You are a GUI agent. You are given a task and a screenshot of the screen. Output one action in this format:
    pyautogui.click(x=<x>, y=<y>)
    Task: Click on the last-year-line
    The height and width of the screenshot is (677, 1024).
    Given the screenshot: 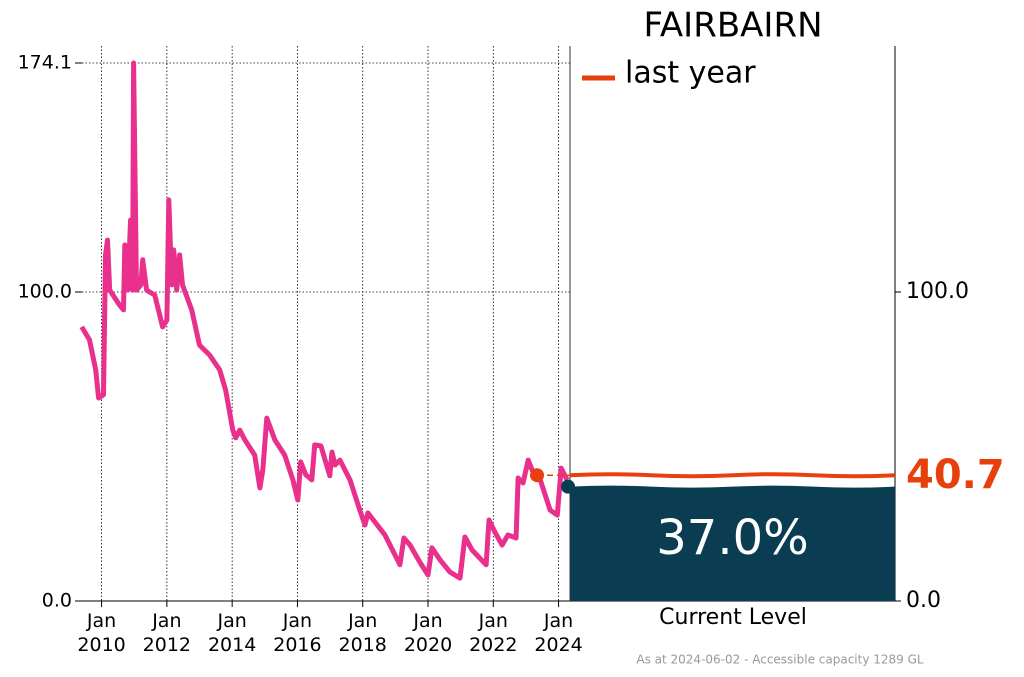 What is the action you would take?
    pyautogui.click(x=732, y=475)
    